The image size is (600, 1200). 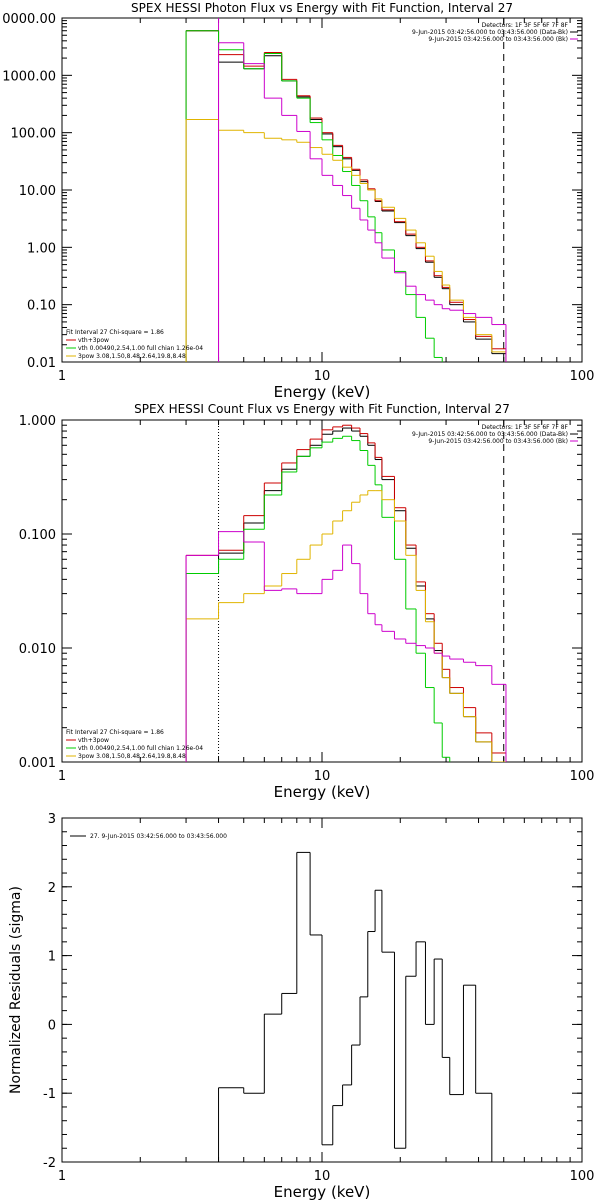 What do you see at coordinates (41, 363) in the screenshot?
I see `y-tick-label: 0.01` at bounding box center [41, 363].